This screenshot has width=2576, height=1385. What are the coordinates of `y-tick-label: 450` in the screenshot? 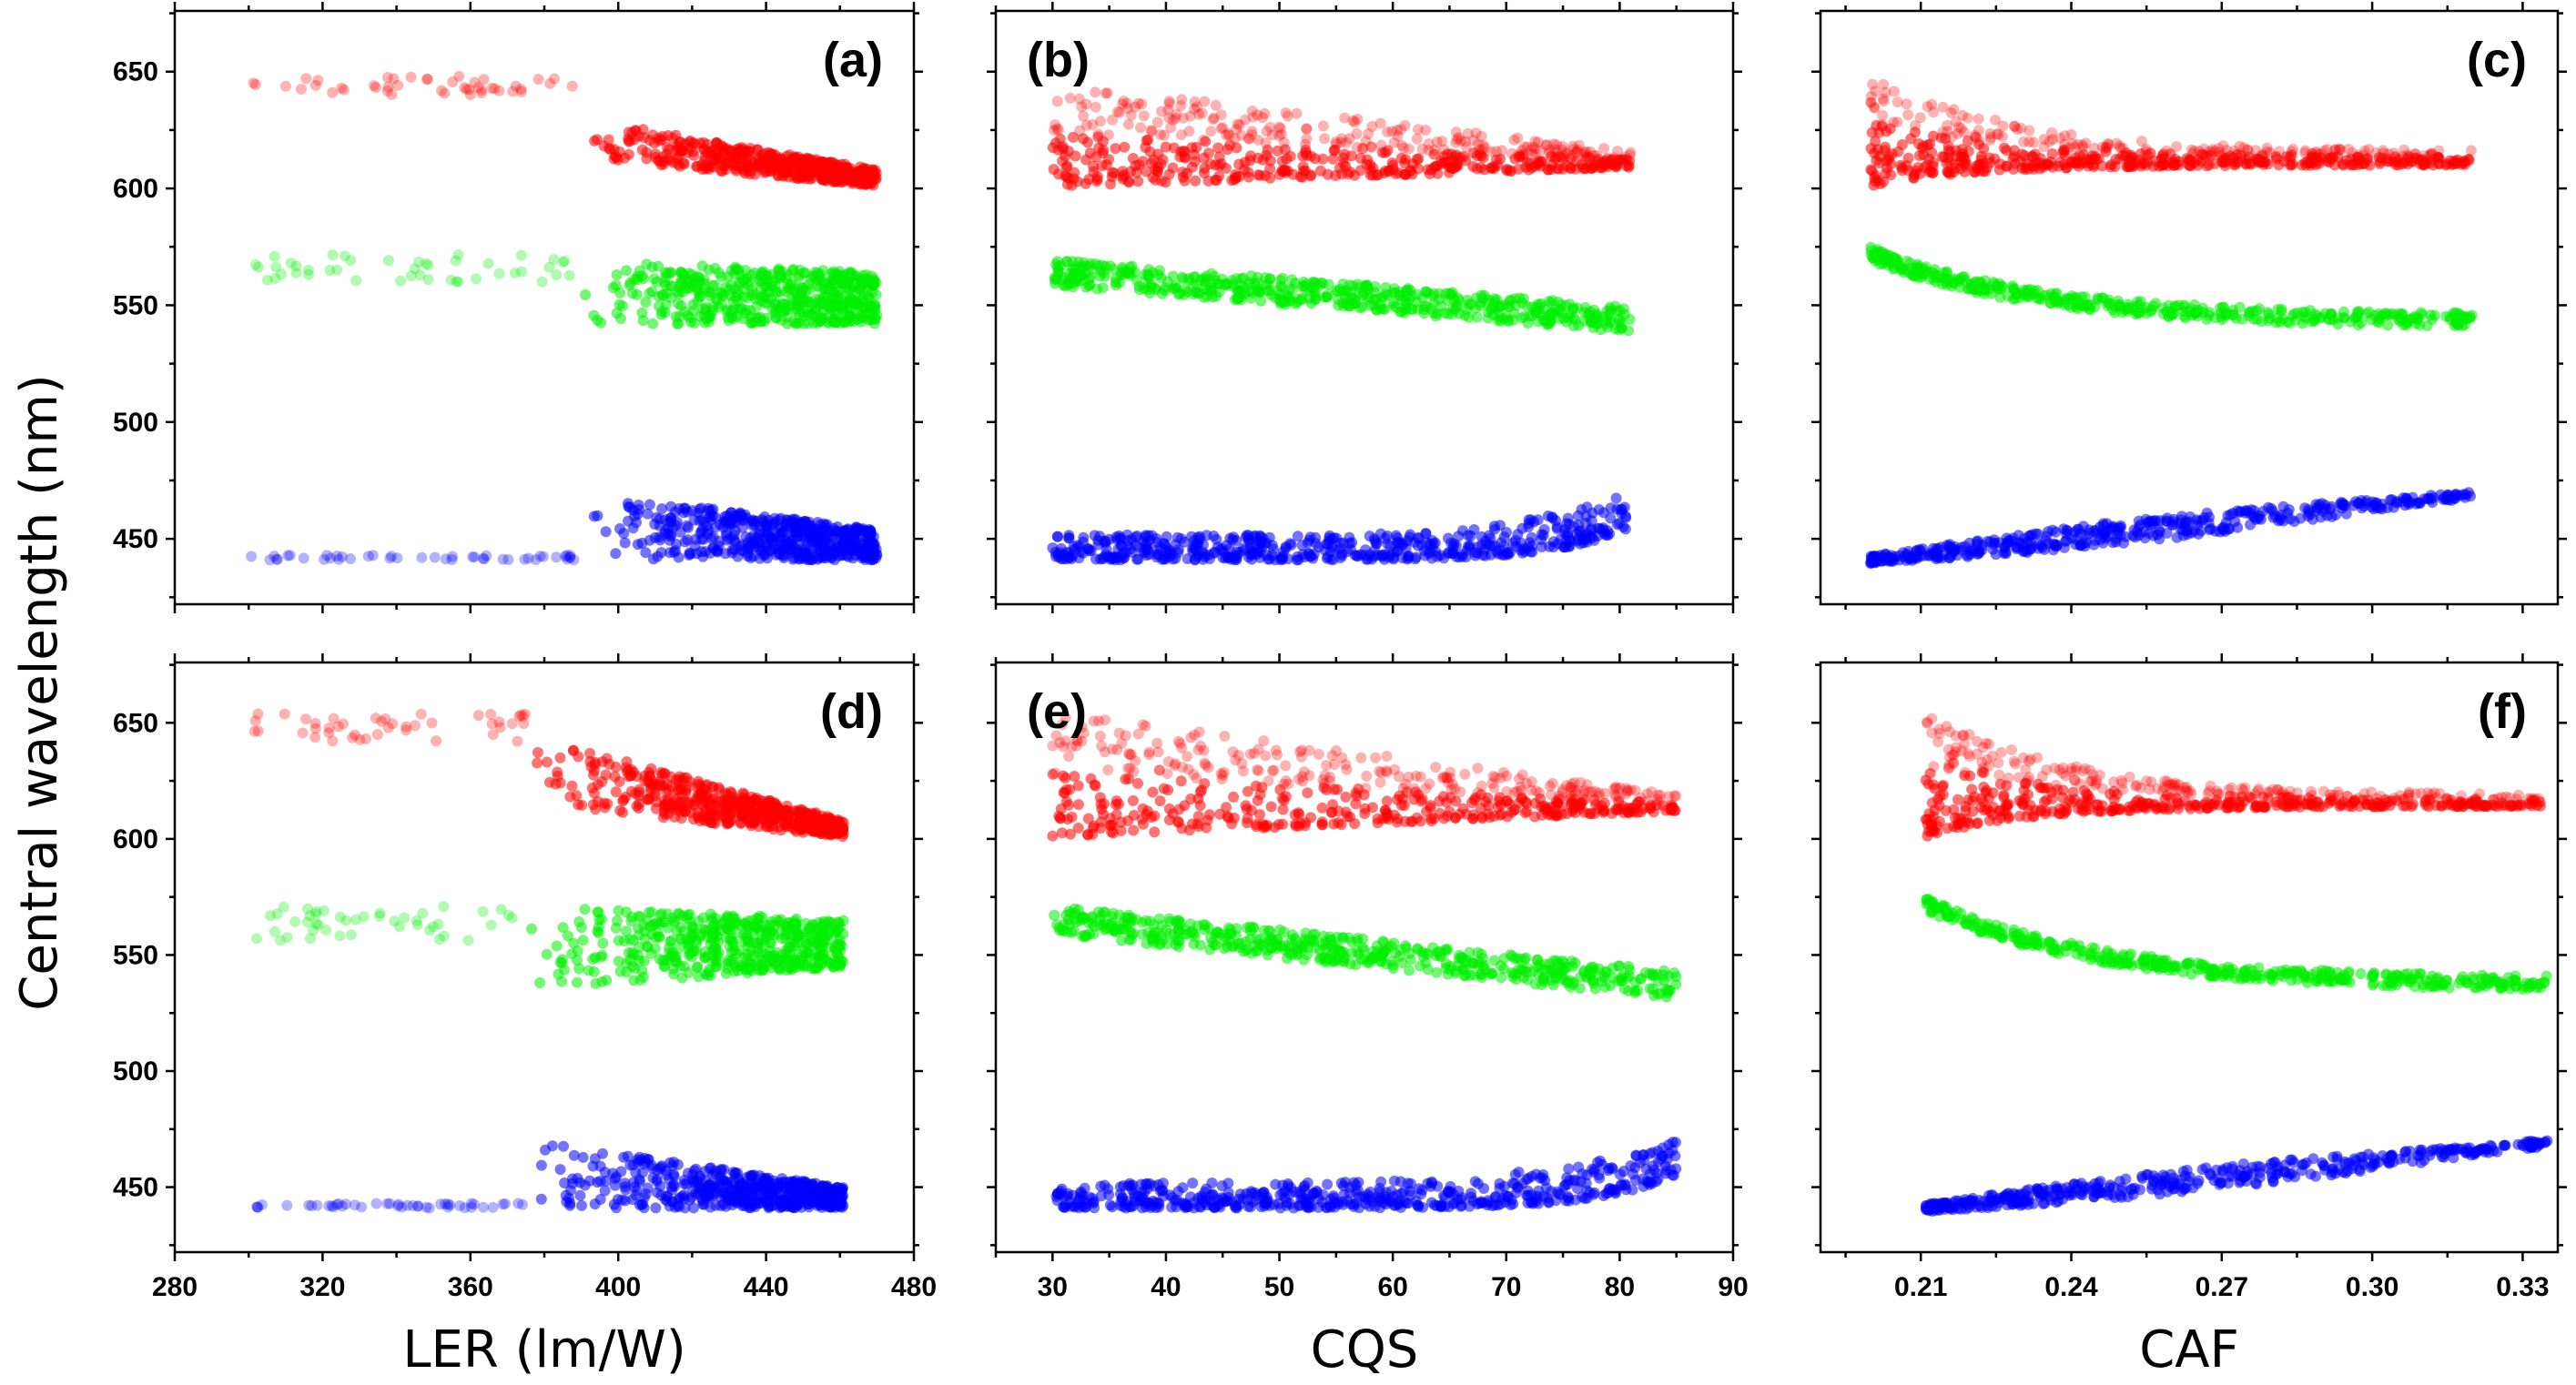 It's located at (135, 539).